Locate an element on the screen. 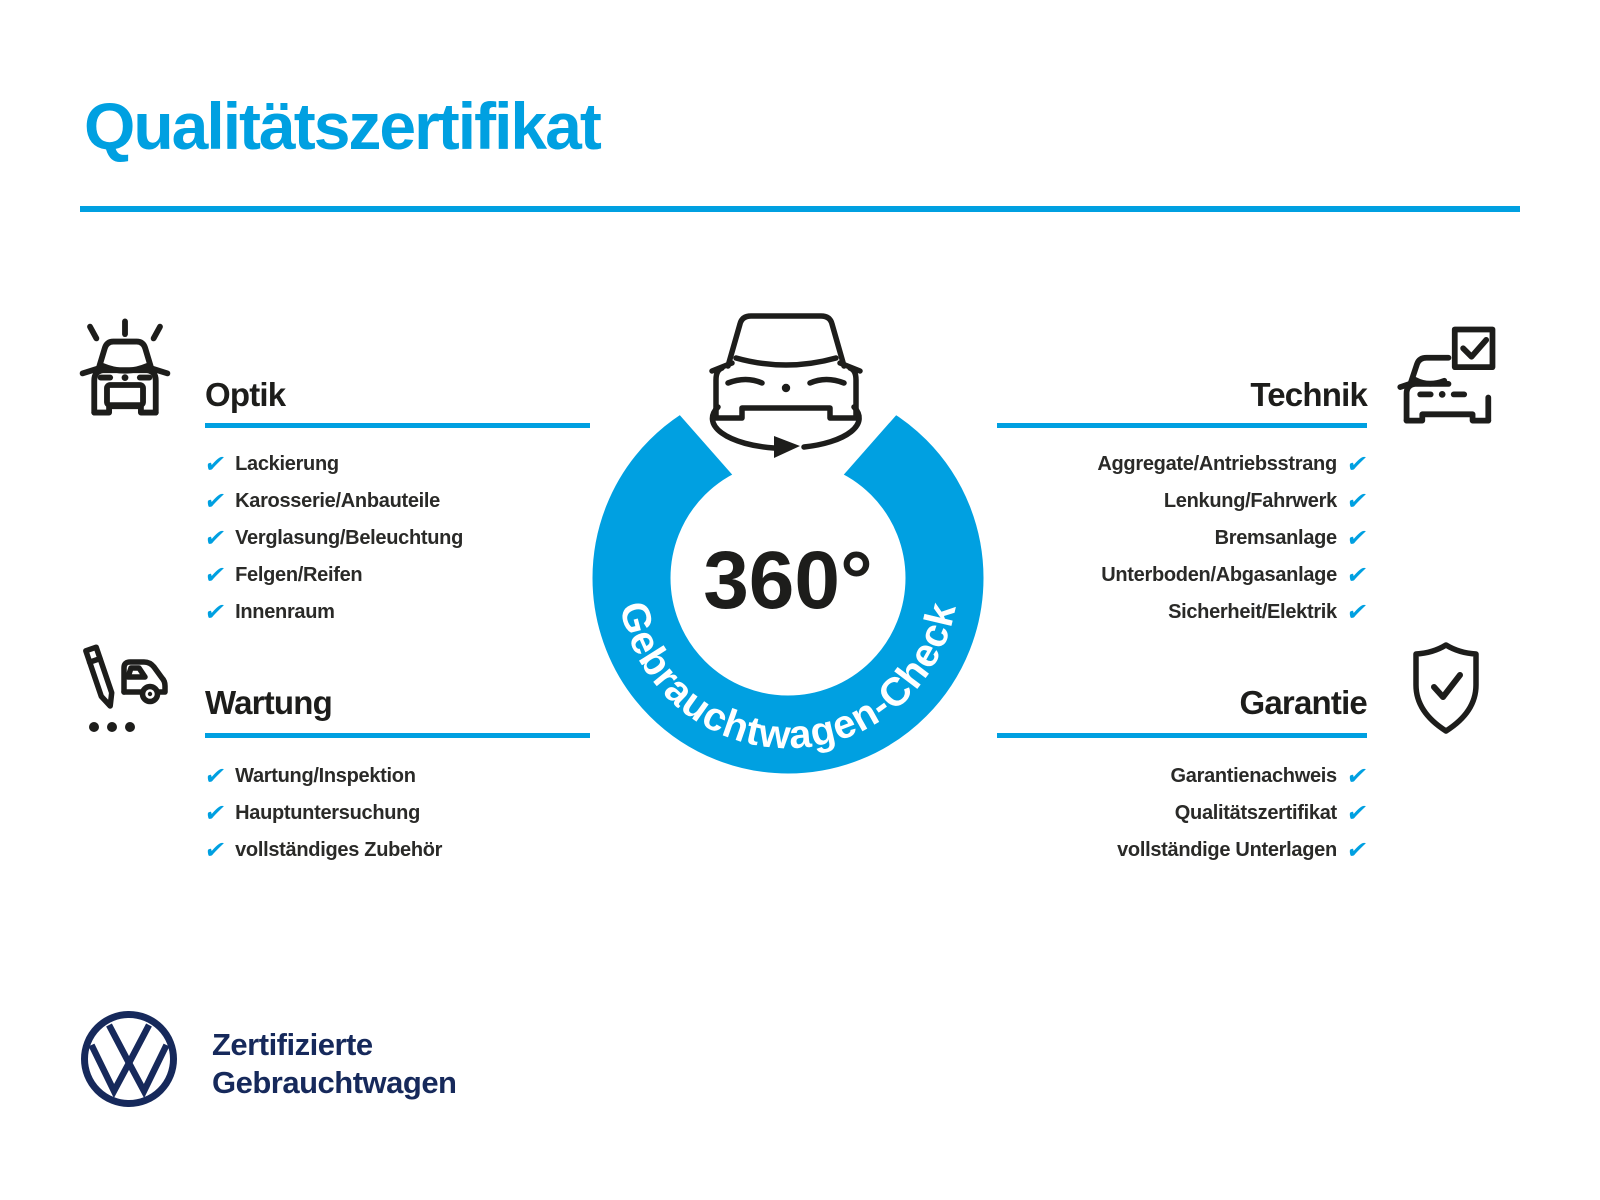 This screenshot has width=1600, height=1200. badge-degrees-label: 360° is located at coordinates (788, 580).